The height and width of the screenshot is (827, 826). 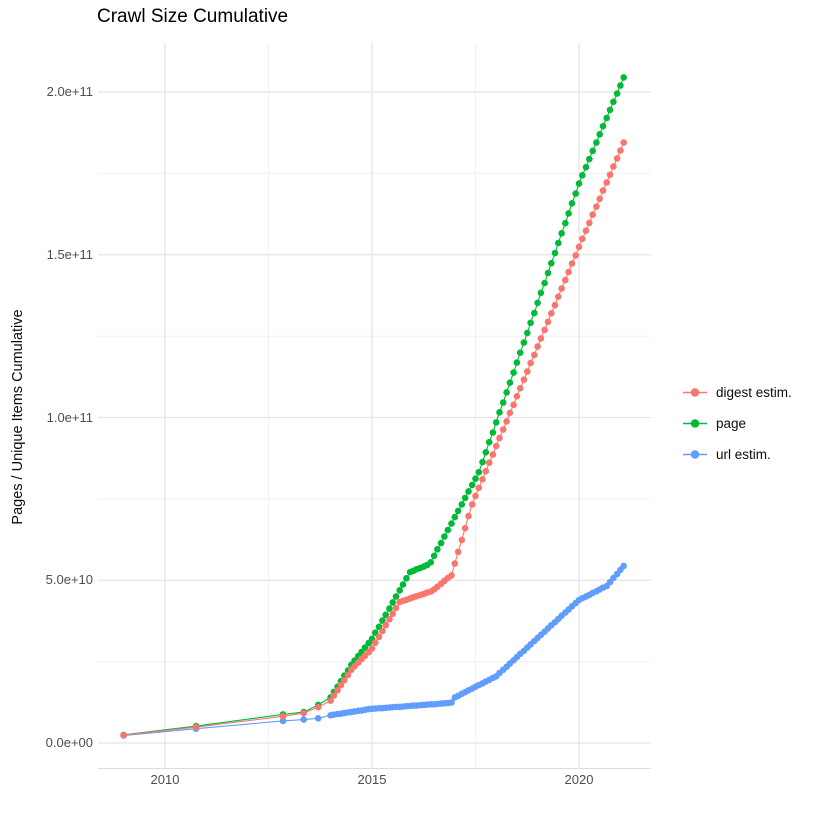 I want to click on y-tick-label-2.0e+11: 2.0e+11, so click(x=69, y=91).